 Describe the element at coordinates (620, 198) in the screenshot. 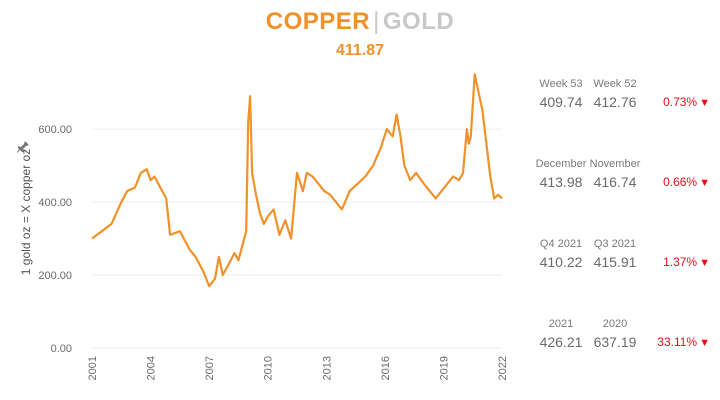

I see `stat-row: December 413.98 November 416.74 0.66% ▼` at that location.